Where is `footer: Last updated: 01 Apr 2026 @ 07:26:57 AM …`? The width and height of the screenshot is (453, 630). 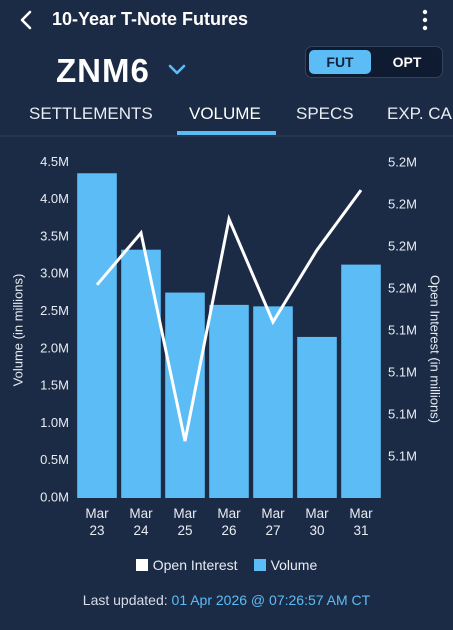 footer: Last updated: 01 Apr 2026 @ 07:26:57 AM … is located at coordinates (226, 600).